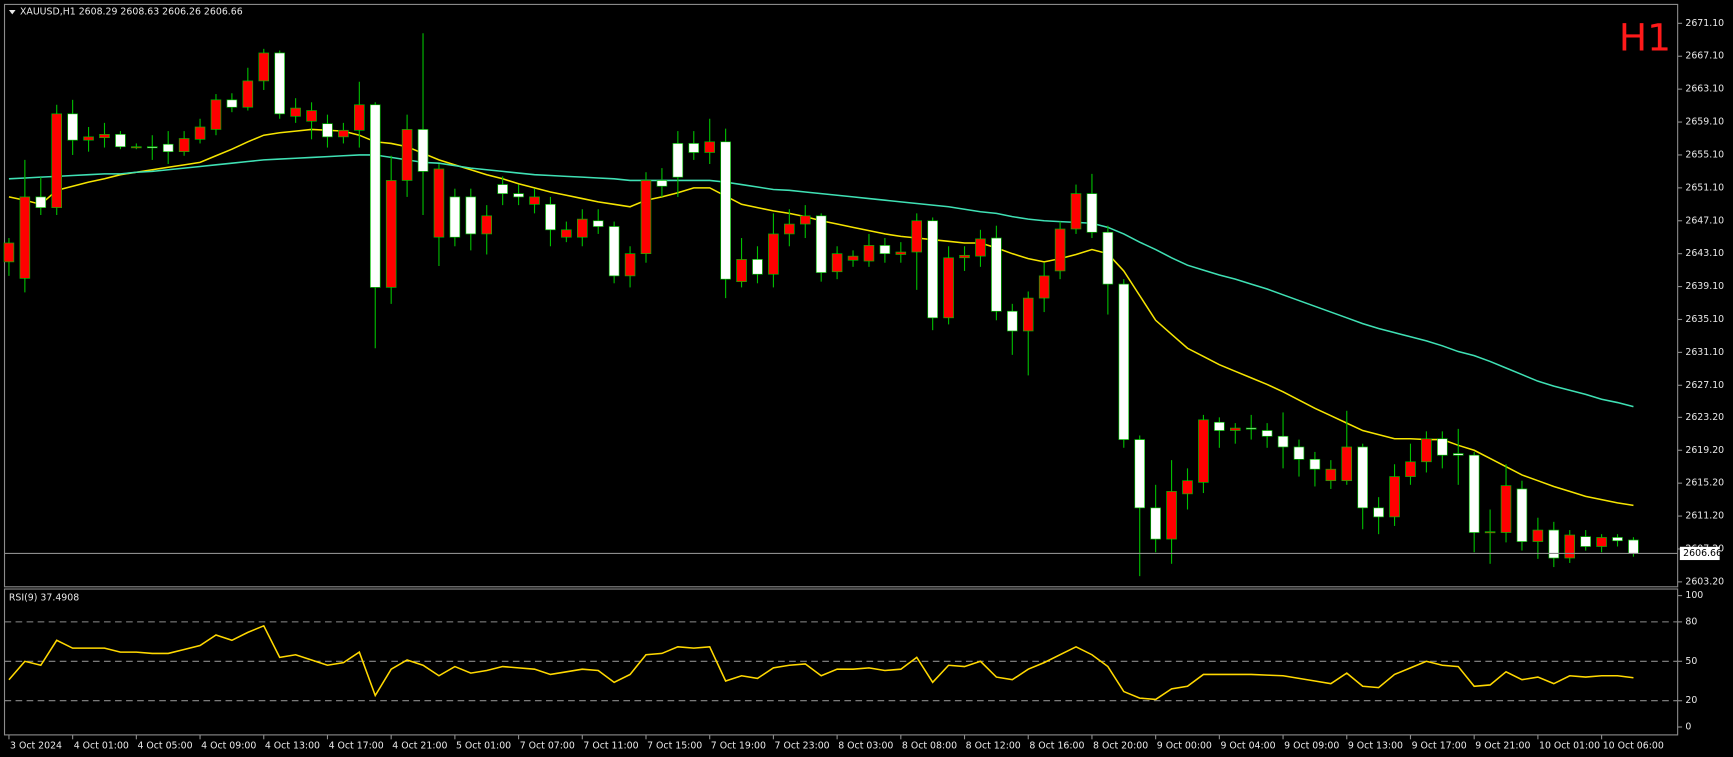 The image size is (1733, 757). What do you see at coordinates (1704, 187) in the screenshot?
I see `y-tick-label: 2651.10` at bounding box center [1704, 187].